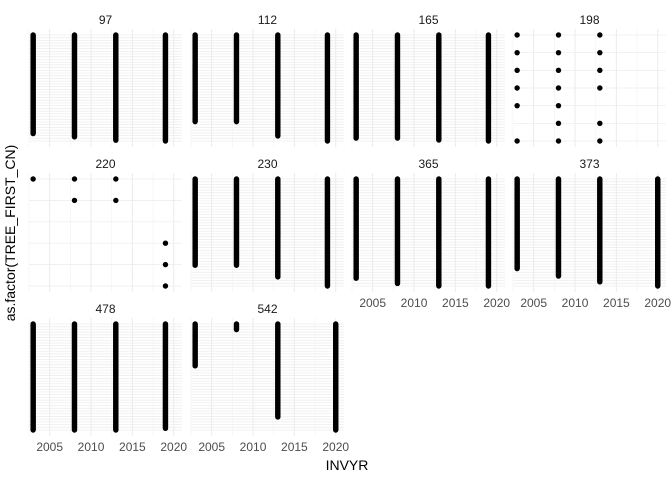 This screenshot has height=480, width=672. I want to click on data-point-478-2008, so click(74, 324).